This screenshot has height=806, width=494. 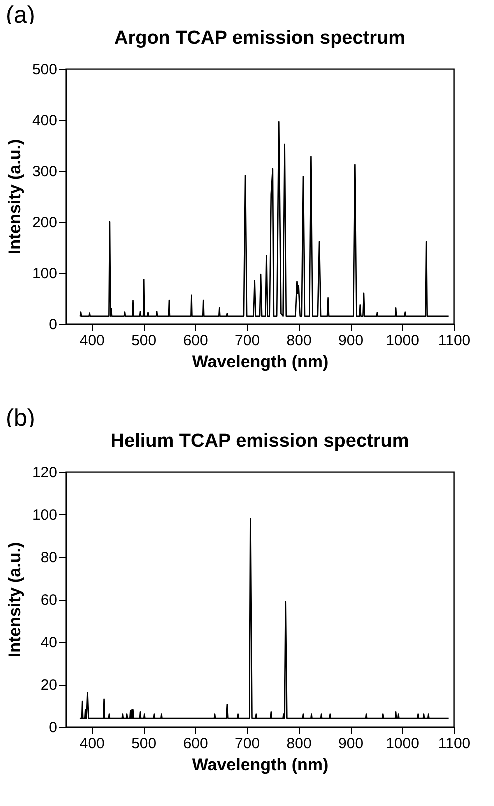 What do you see at coordinates (45, 223) in the screenshot?
I see `y-tick-label: 200` at bounding box center [45, 223].